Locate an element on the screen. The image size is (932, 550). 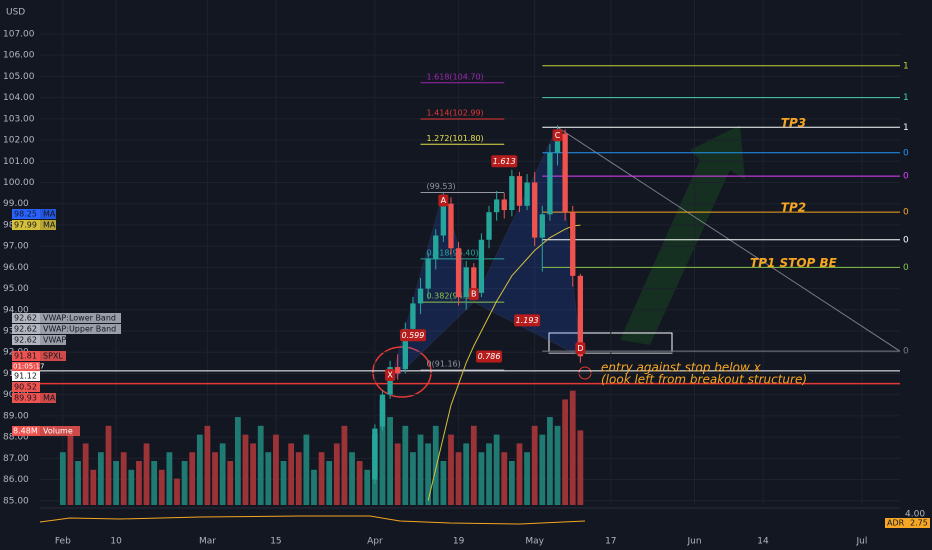
y-tick-label: 105.00 is located at coordinates (19, 77).